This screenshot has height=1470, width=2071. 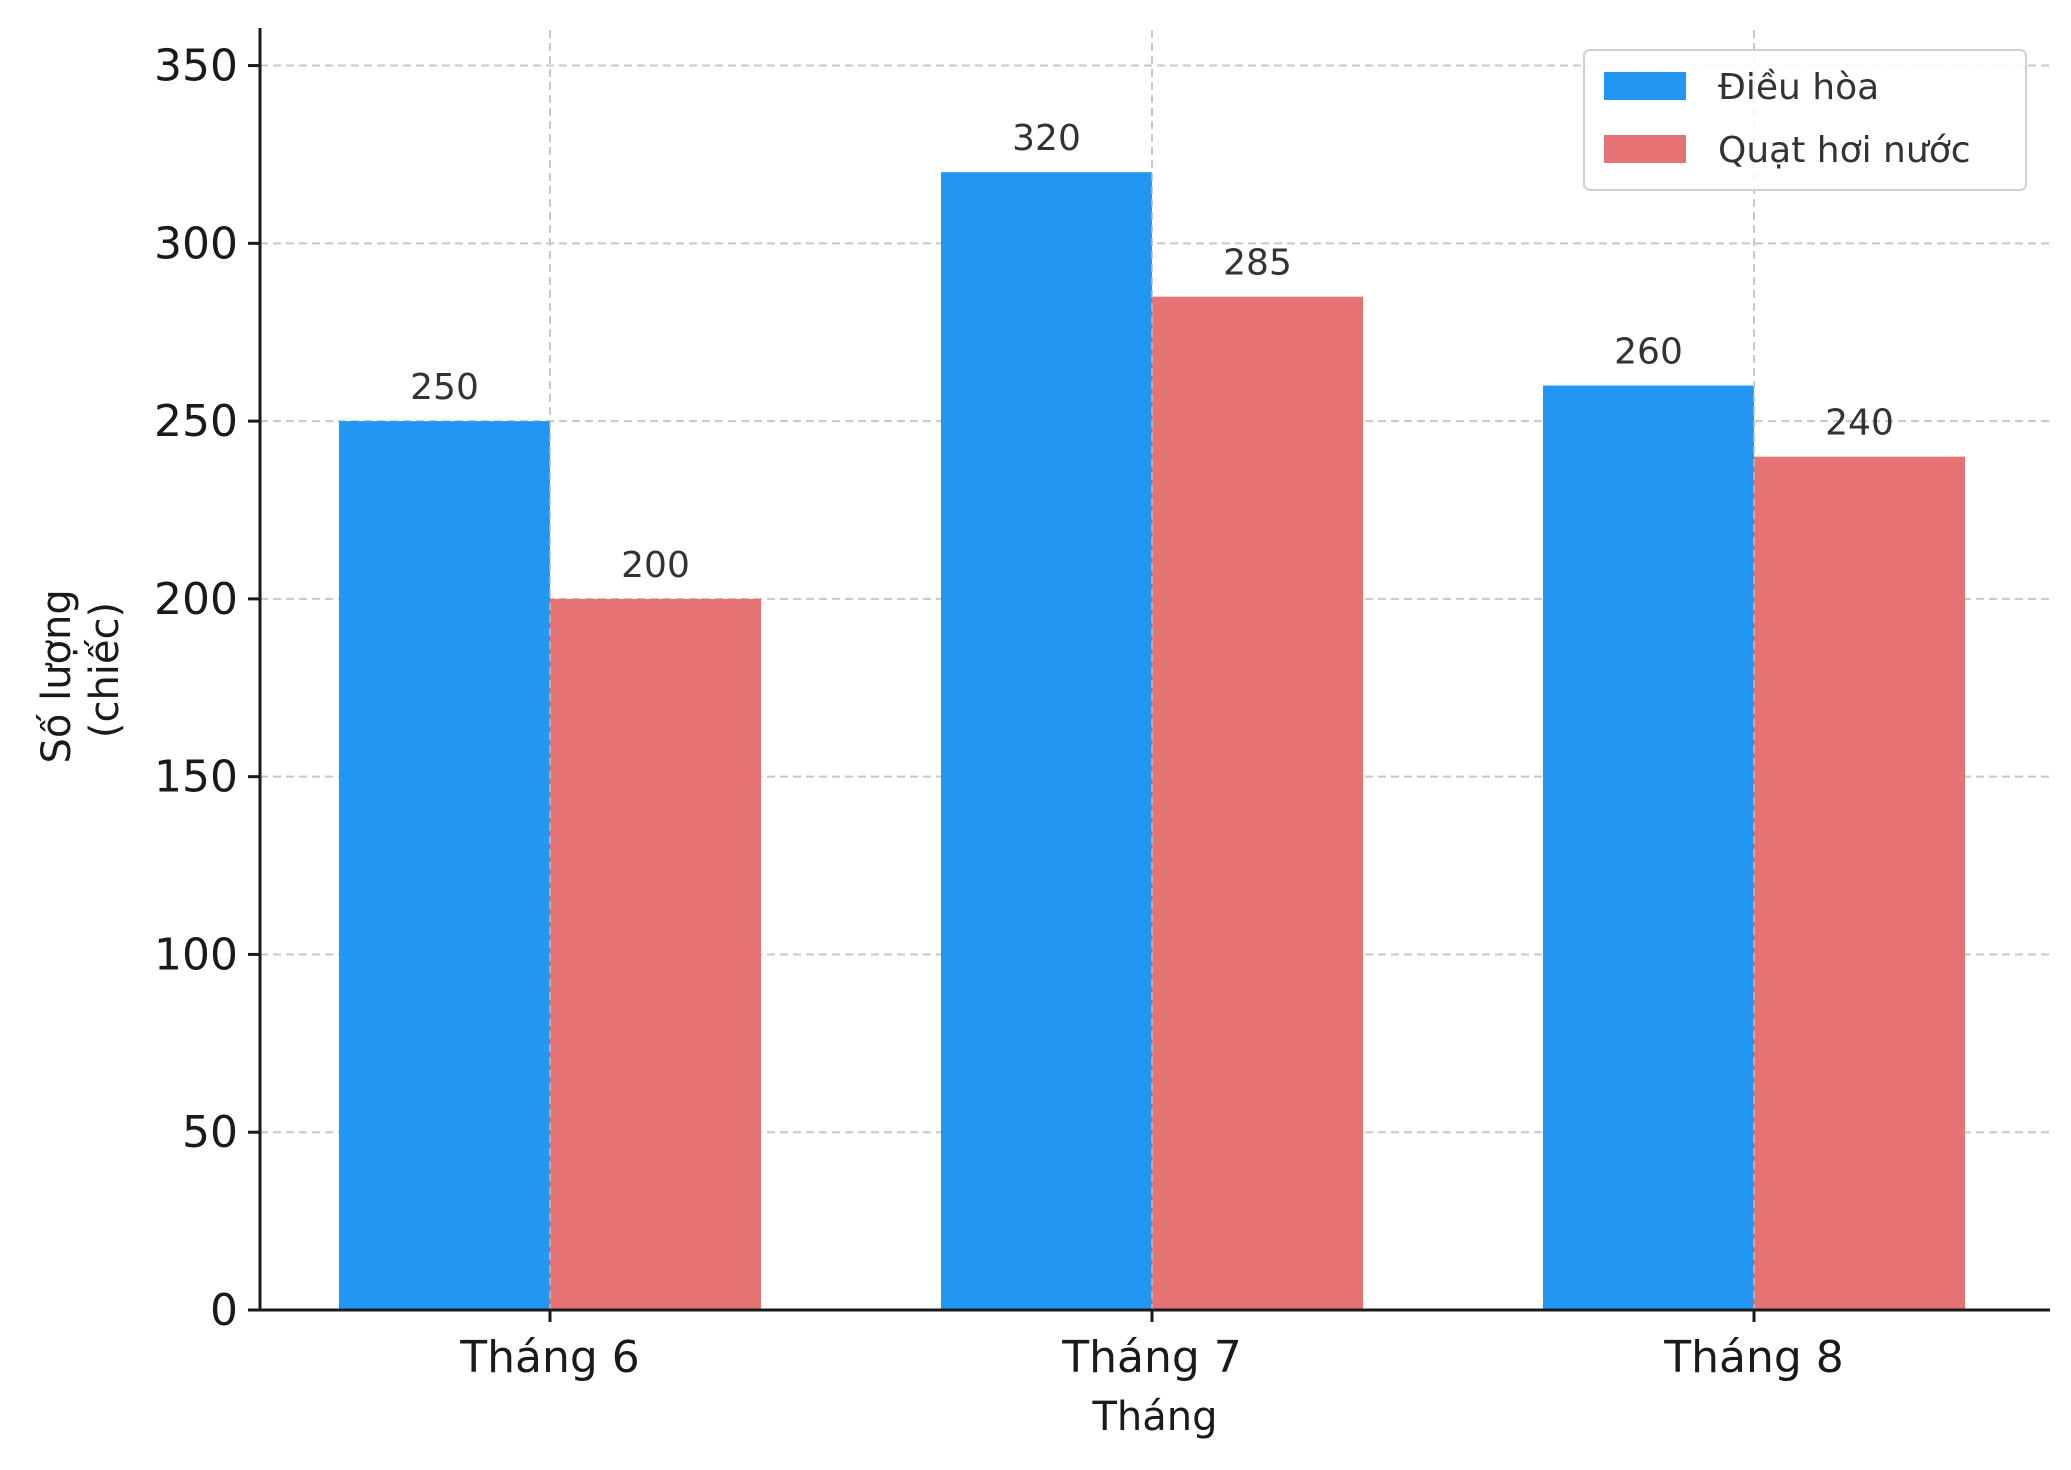 What do you see at coordinates (655, 565) in the screenshot?
I see `data-label-series-2-cat-1: 200` at bounding box center [655, 565].